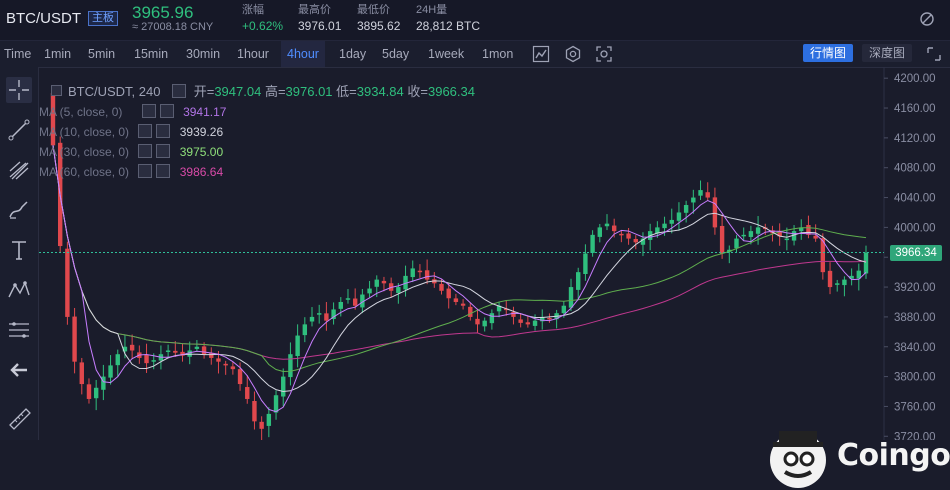 The height and width of the screenshot is (490, 950). Describe the element at coordinates (151, 54) in the screenshot. I see `tf-15min: 15min` at that location.